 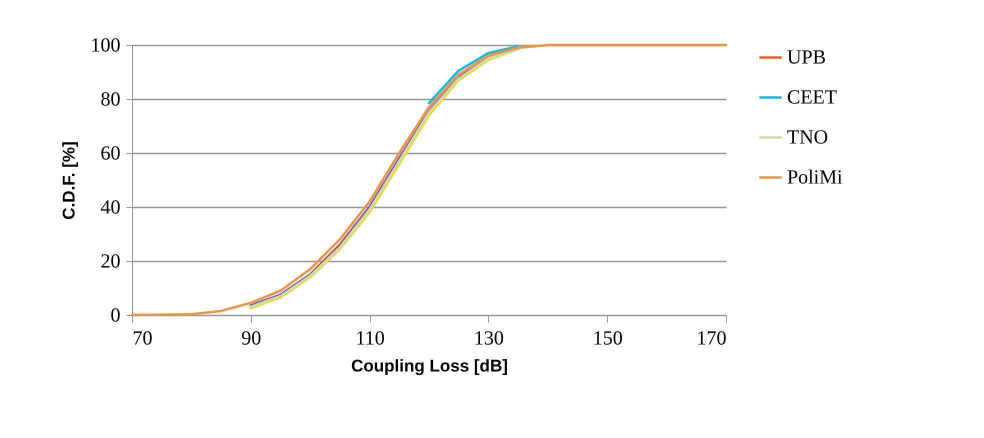 I want to click on y-tick-label: 40, so click(x=110, y=207).